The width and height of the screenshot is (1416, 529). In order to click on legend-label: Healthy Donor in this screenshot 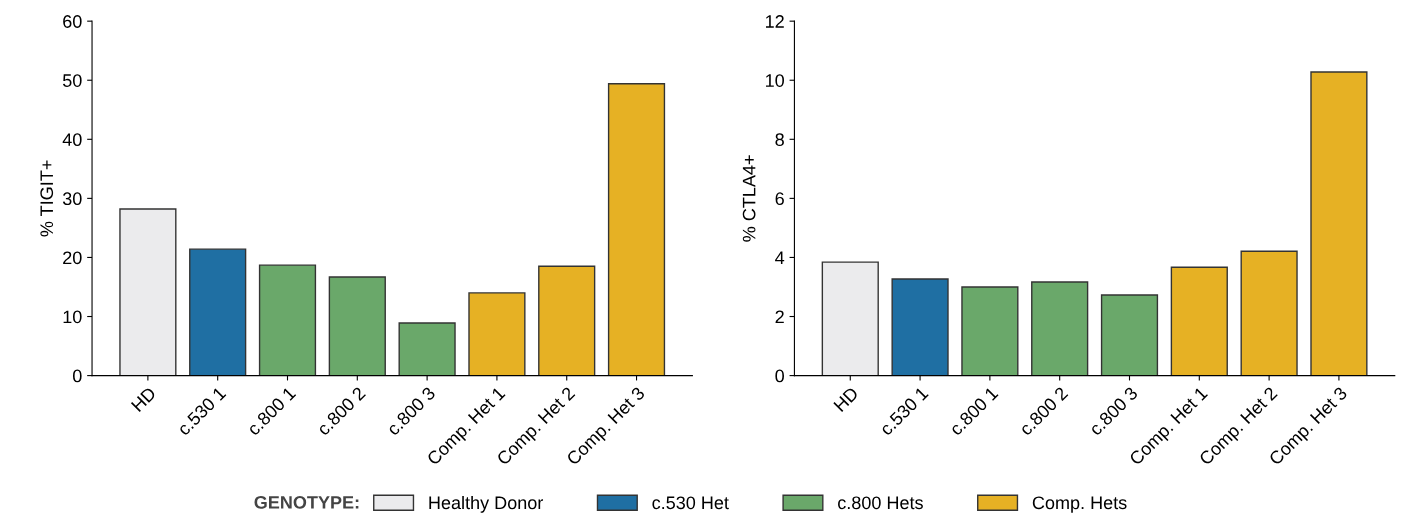, I will do `click(486, 504)`.